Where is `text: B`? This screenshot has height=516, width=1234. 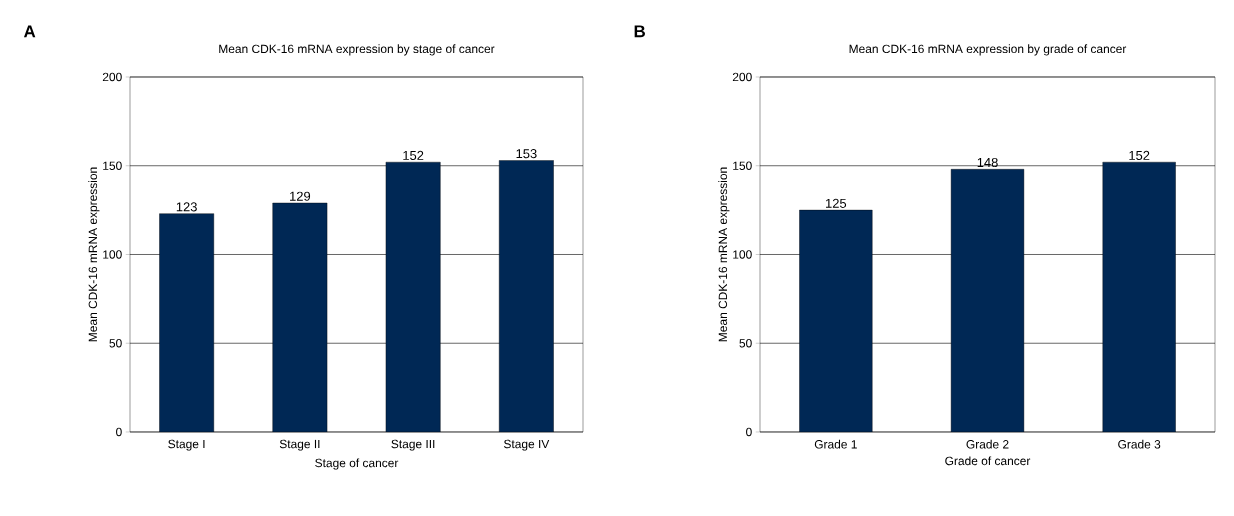 text: B is located at coordinates (639, 31).